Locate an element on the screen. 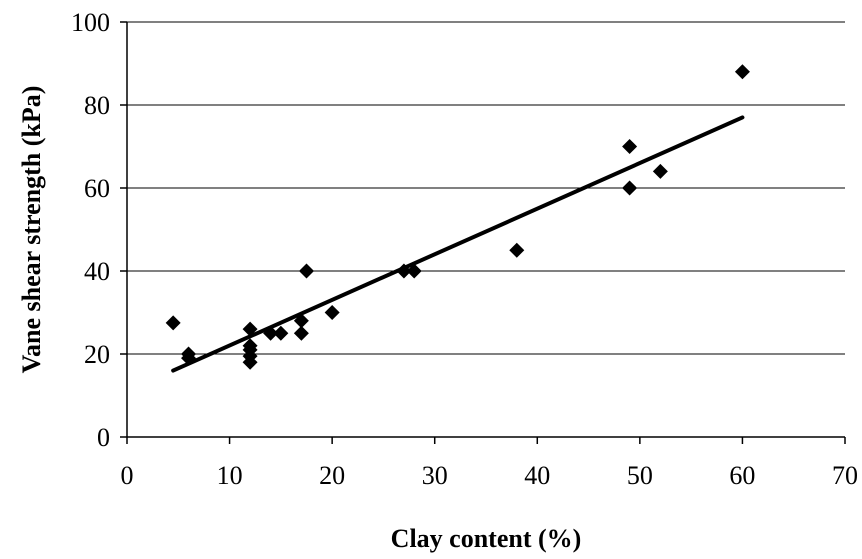  x-tick-label: 0 is located at coordinates (127, 475).